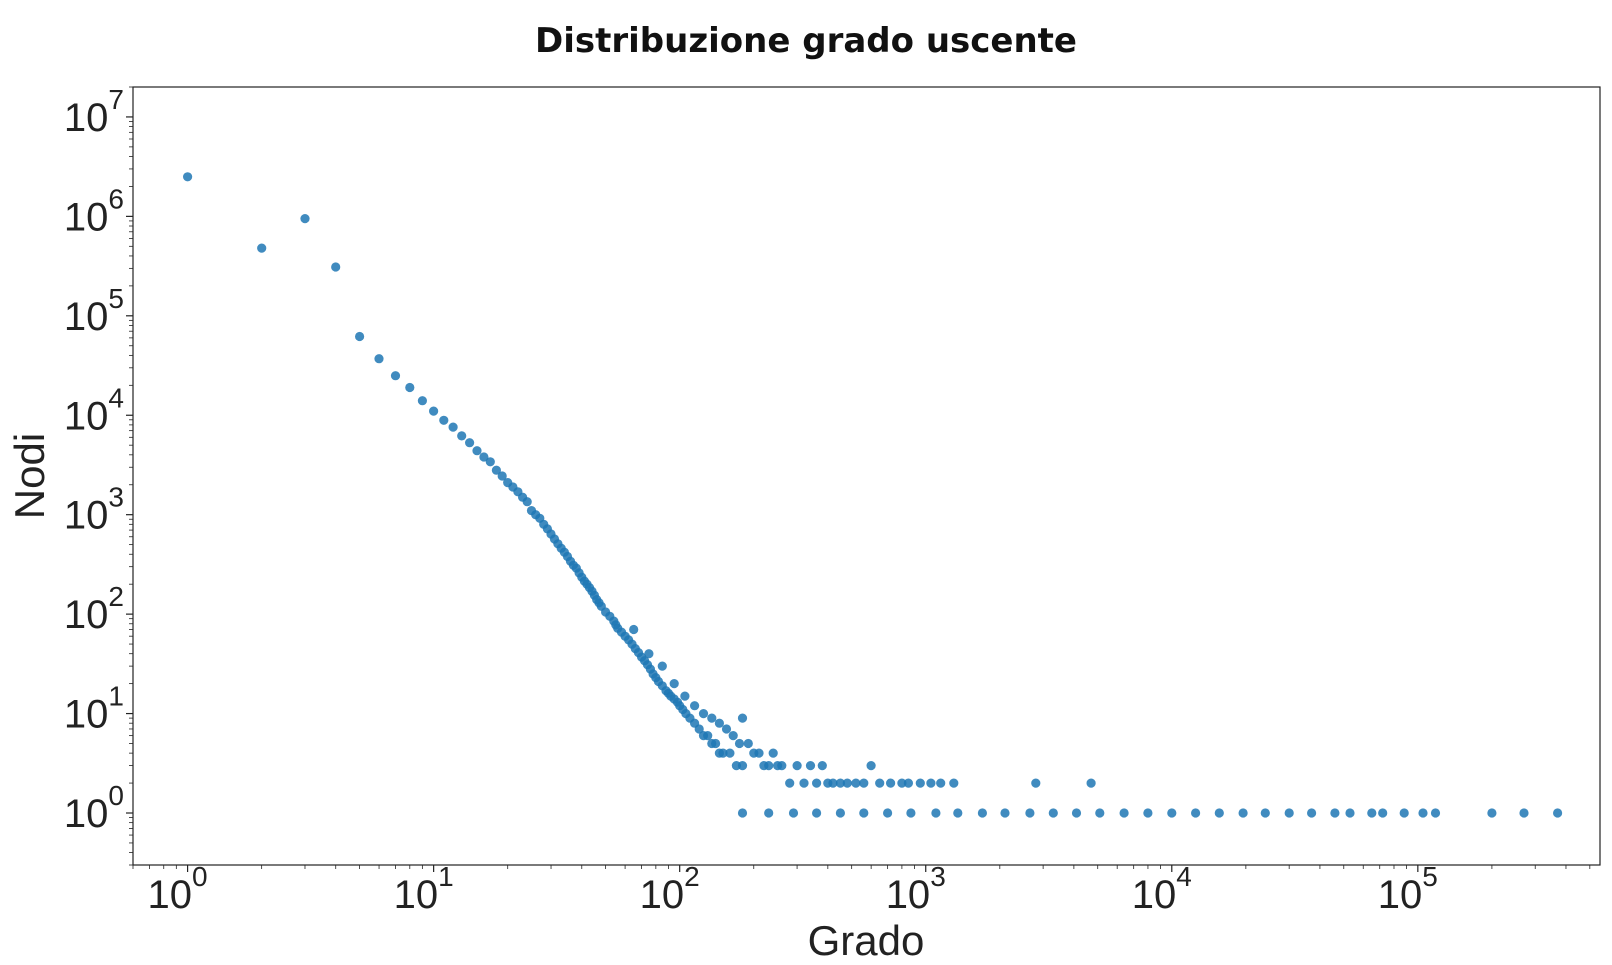 This screenshot has height=965, width=1612. I want to click on y-tick-label: 10⁴, so click(94, 410).